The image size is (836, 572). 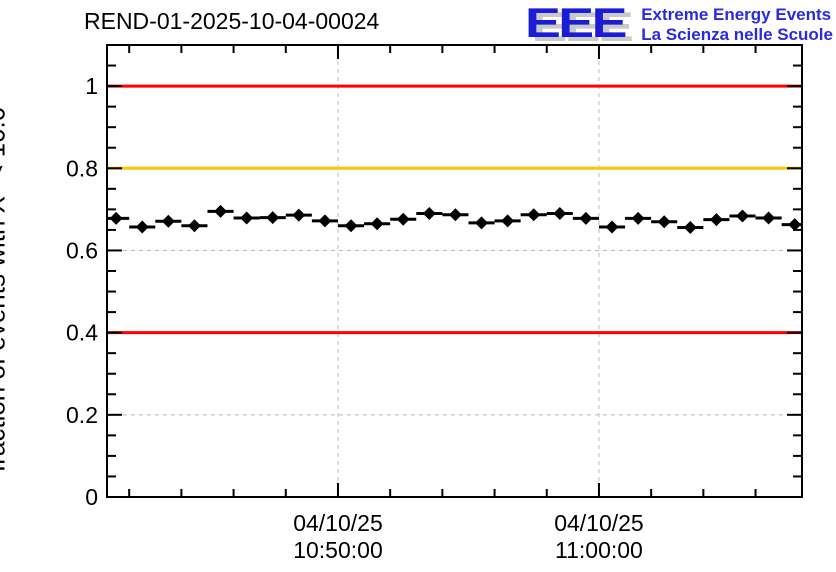 I want to click on y-tick-label: 0.2, so click(x=82, y=415).